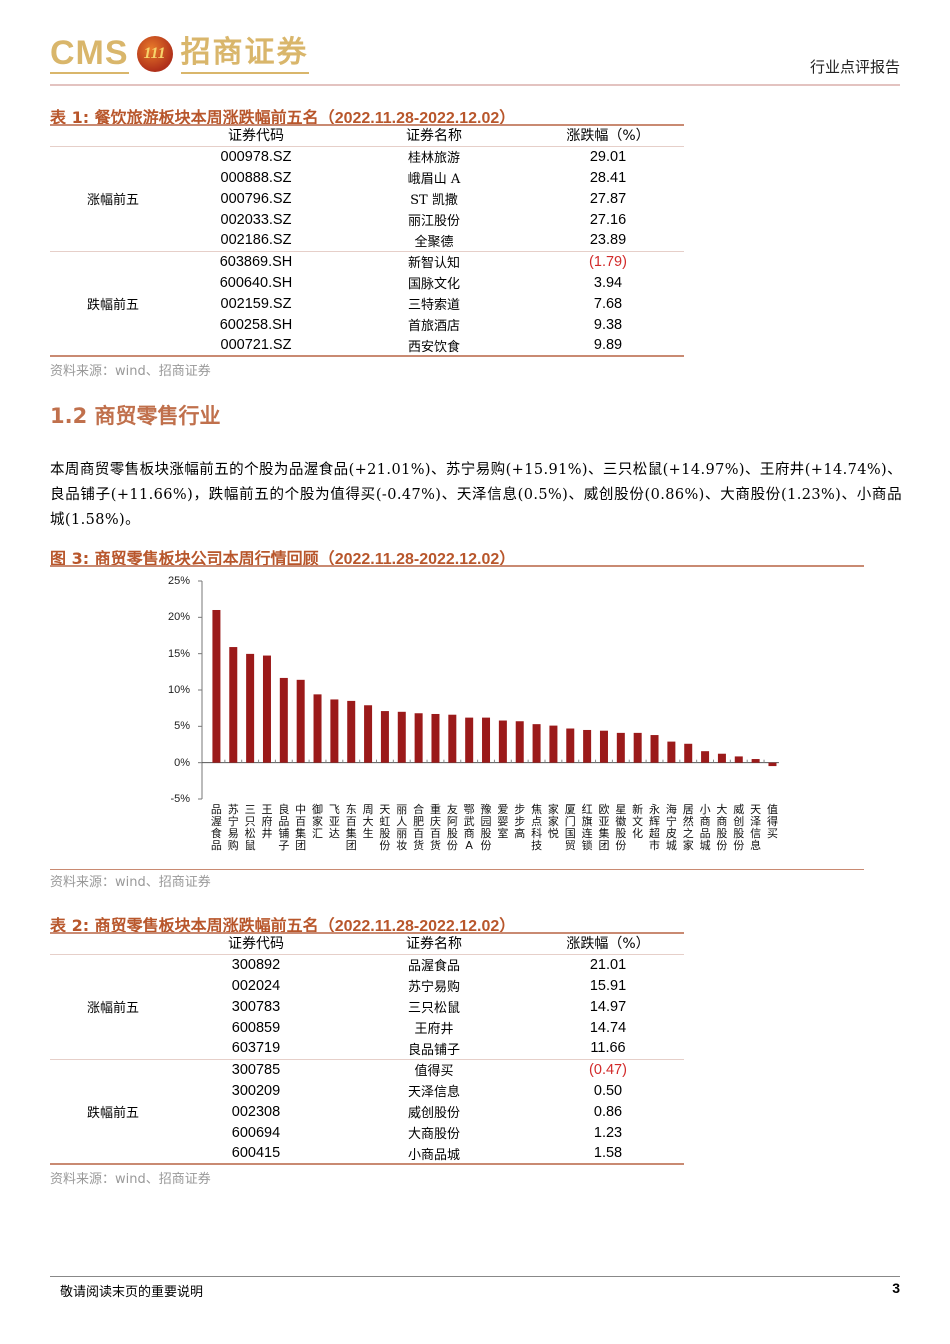 The height and width of the screenshot is (1344, 950). I want to click on x-category-label: 品渥食品, so click(216, 827).